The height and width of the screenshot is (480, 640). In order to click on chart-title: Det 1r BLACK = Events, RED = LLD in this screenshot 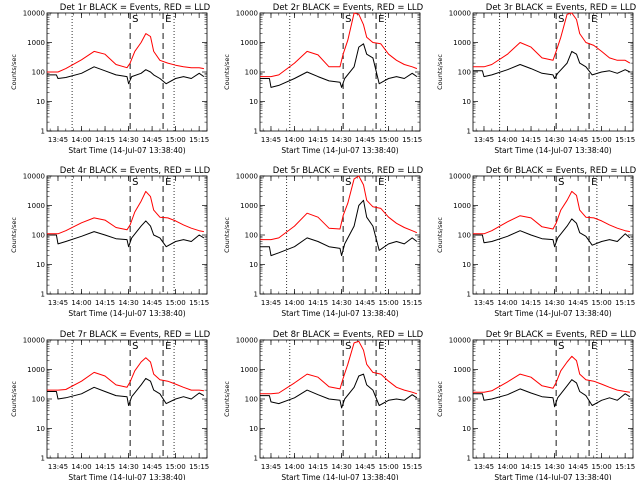, I will do `click(135, 8)`.